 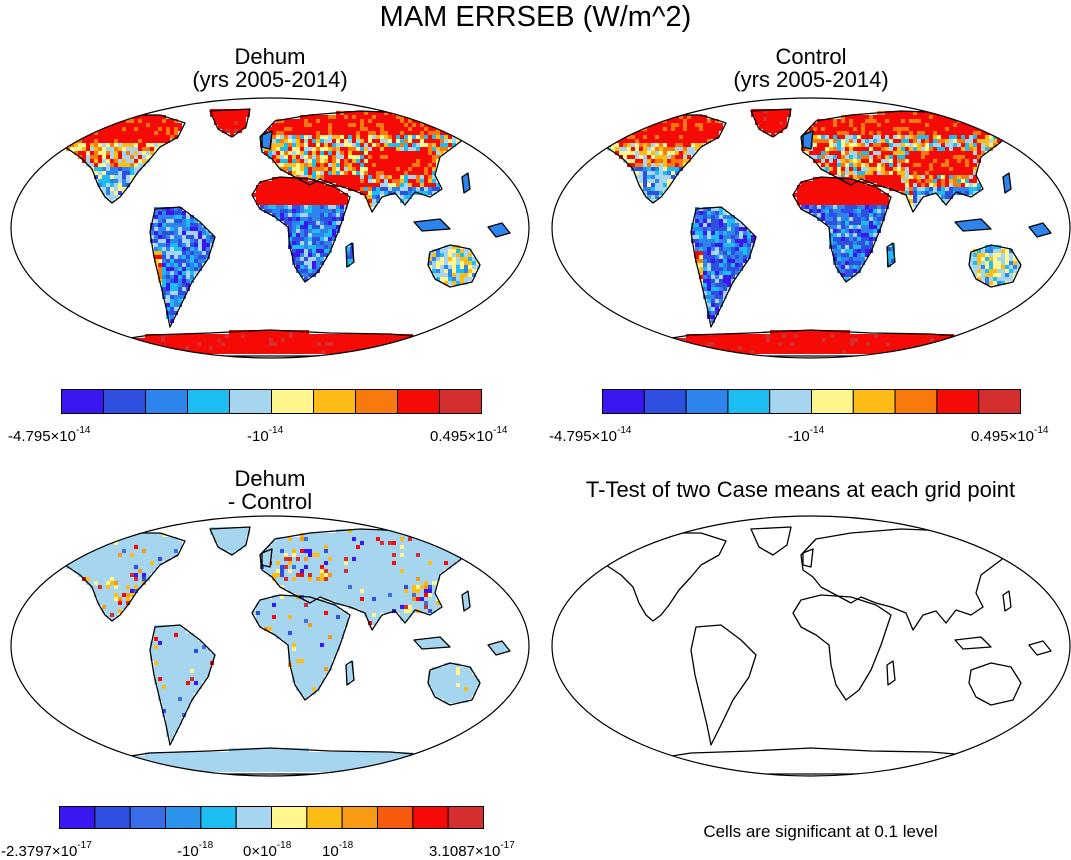 What do you see at coordinates (270, 646) in the screenshot?
I see `map-difference` at bounding box center [270, 646].